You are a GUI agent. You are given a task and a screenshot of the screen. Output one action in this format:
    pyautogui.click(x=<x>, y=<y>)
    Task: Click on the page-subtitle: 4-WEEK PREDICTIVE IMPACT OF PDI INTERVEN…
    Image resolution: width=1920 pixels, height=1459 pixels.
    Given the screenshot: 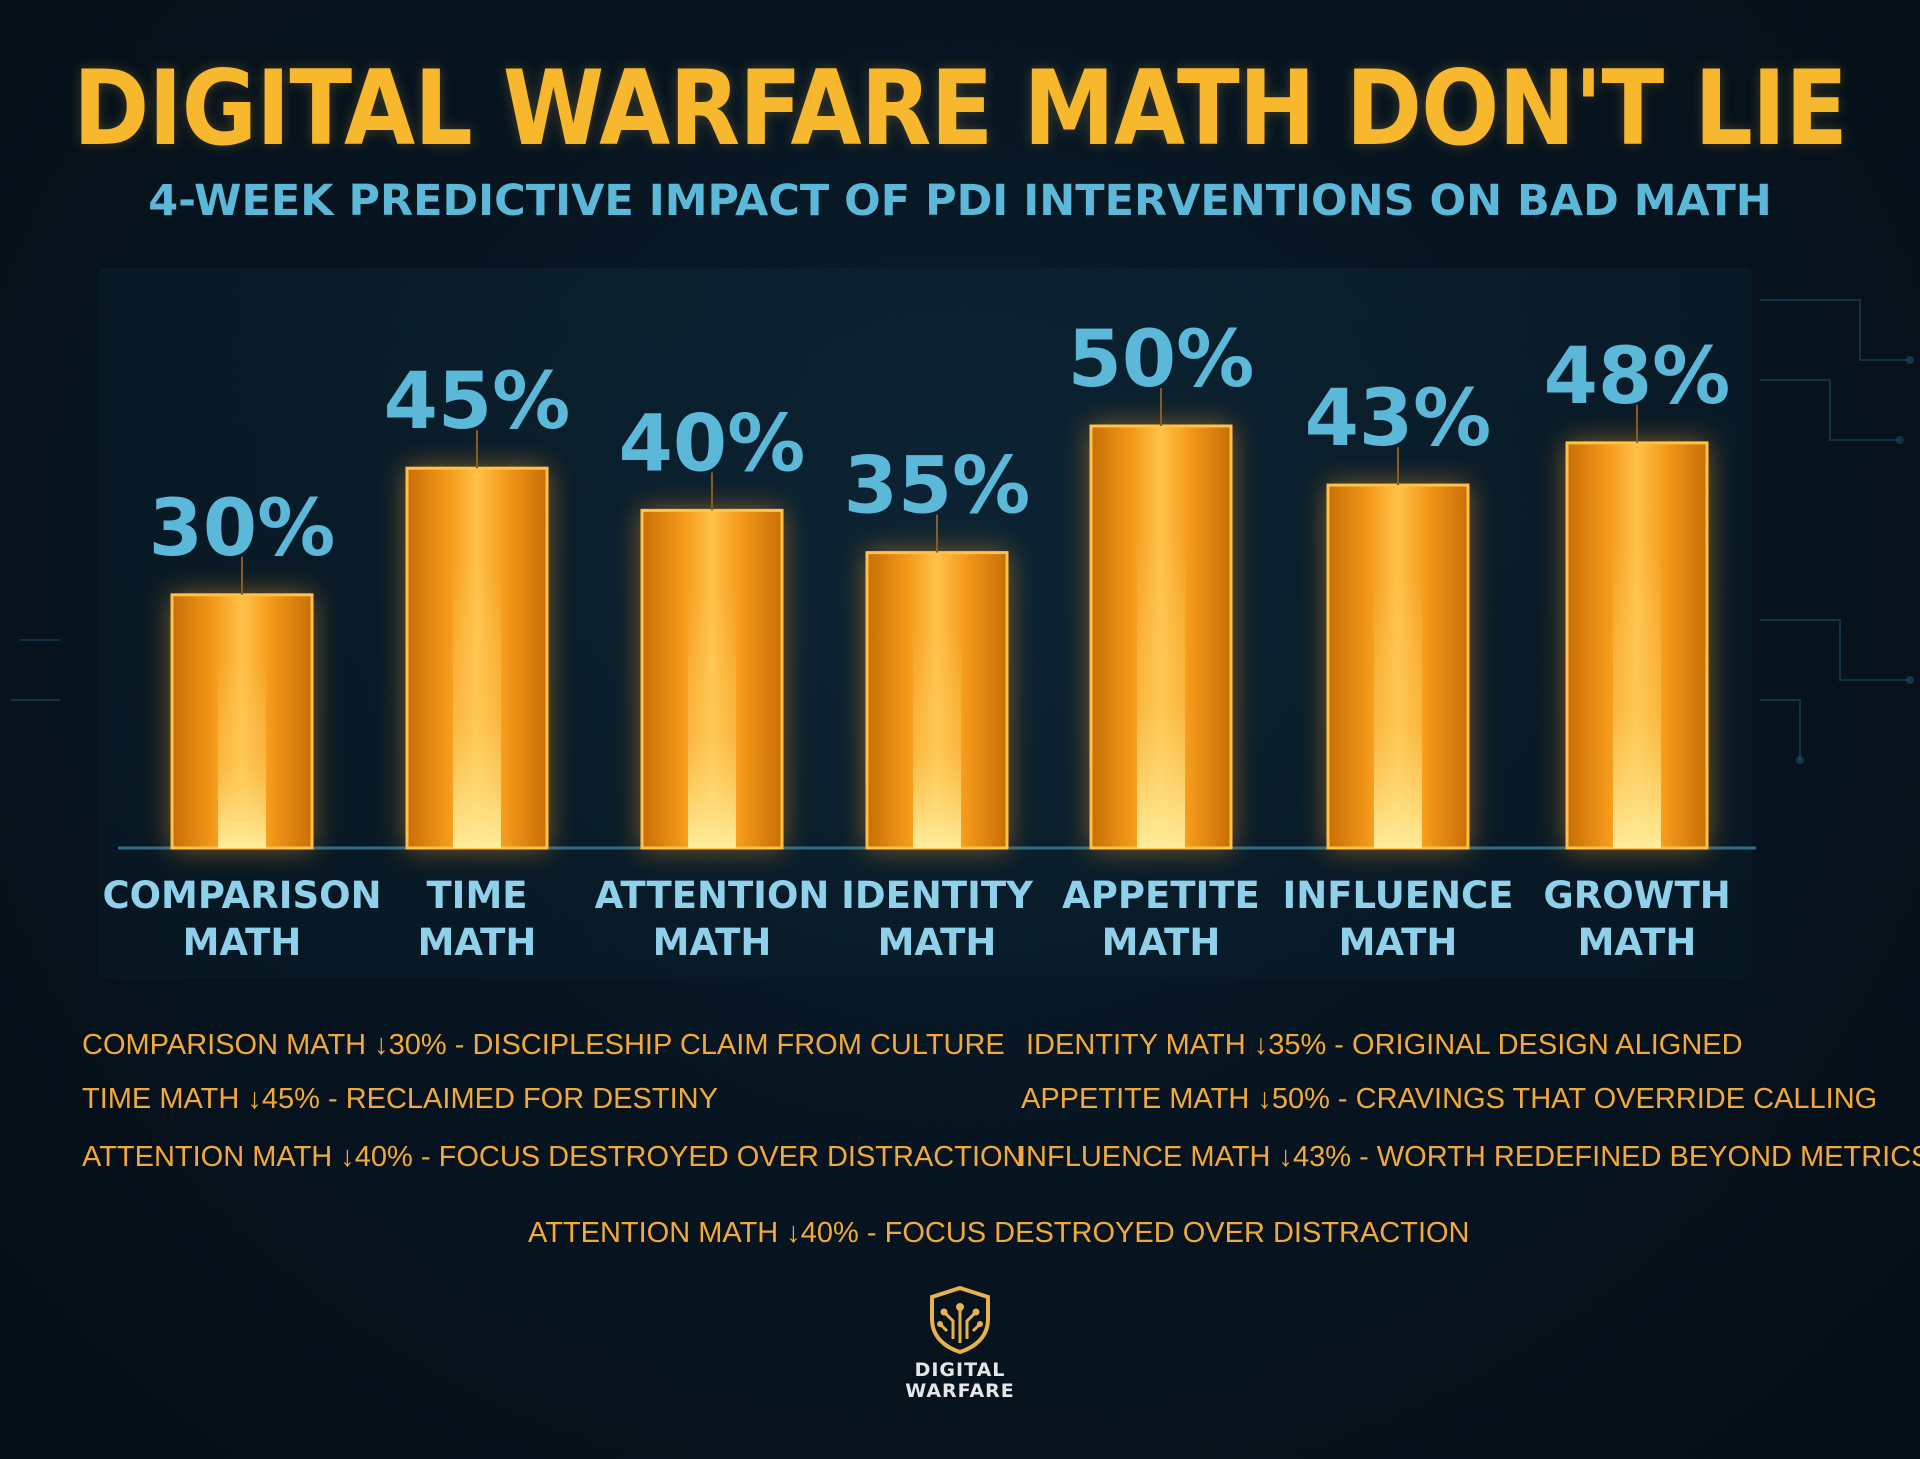 What is the action you would take?
    pyautogui.click(x=960, y=201)
    